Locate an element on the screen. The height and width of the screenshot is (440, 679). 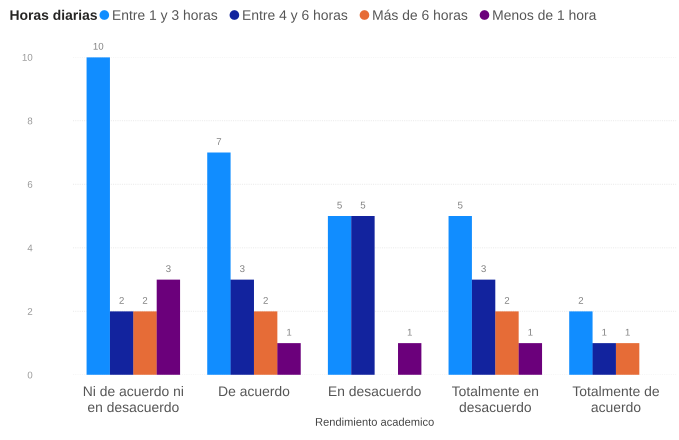
legend-title: Horas diarias is located at coordinates (53, 15).